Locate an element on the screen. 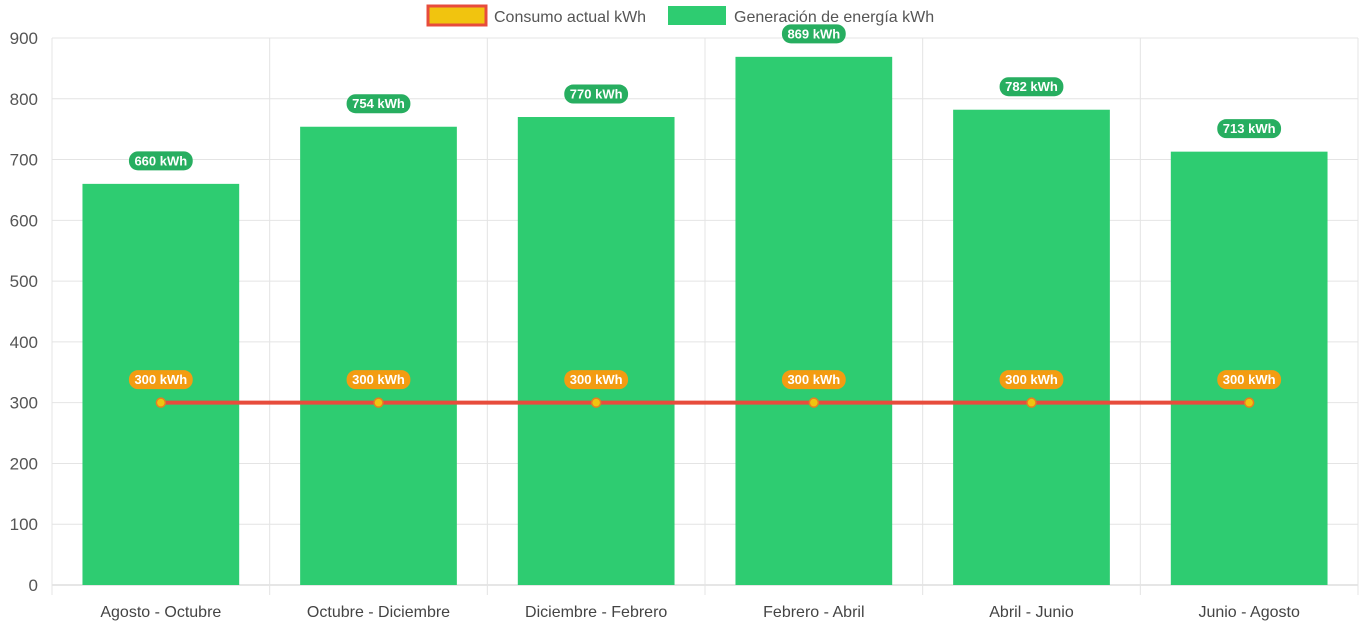 This screenshot has width=1362, height=624. bar-data-label-text: 869 kWh is located at coordinates (813, 33).